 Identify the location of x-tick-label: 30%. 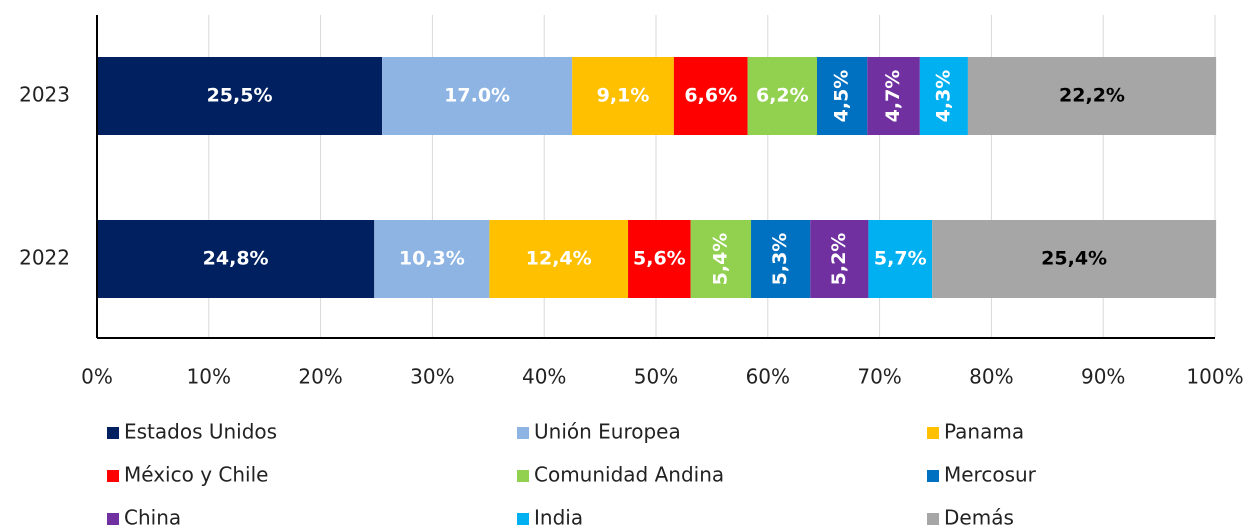
(432, 377).